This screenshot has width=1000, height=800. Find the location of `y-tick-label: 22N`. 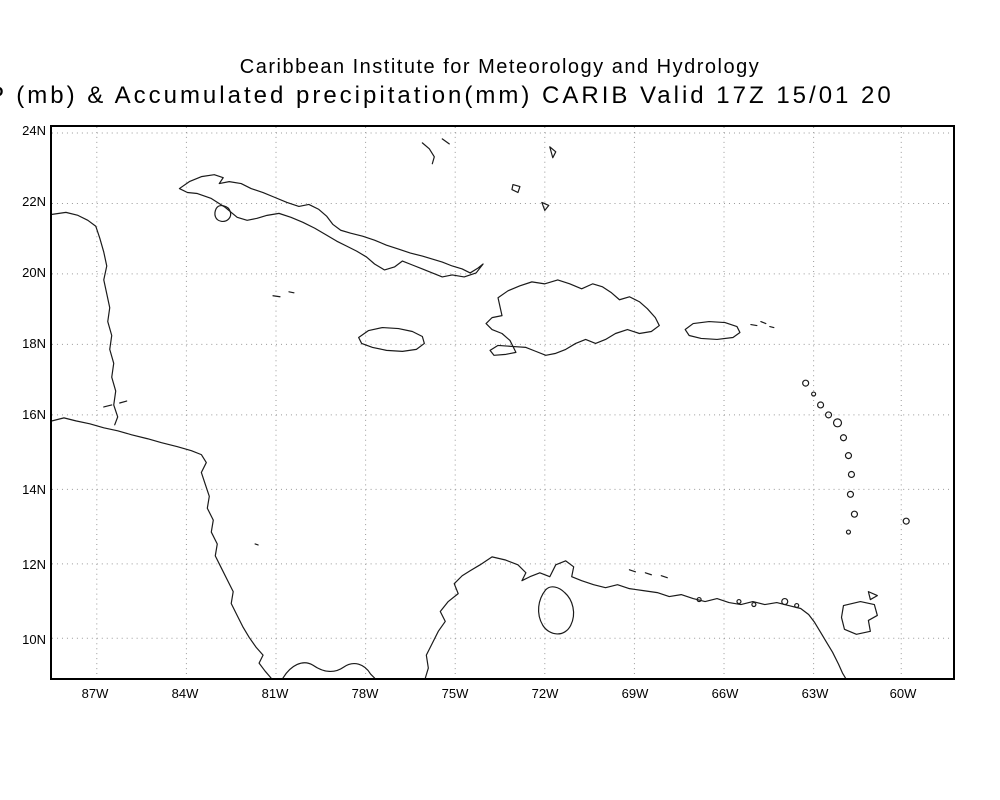

y-tick-label: 22N is located at coordinates (34, 201).